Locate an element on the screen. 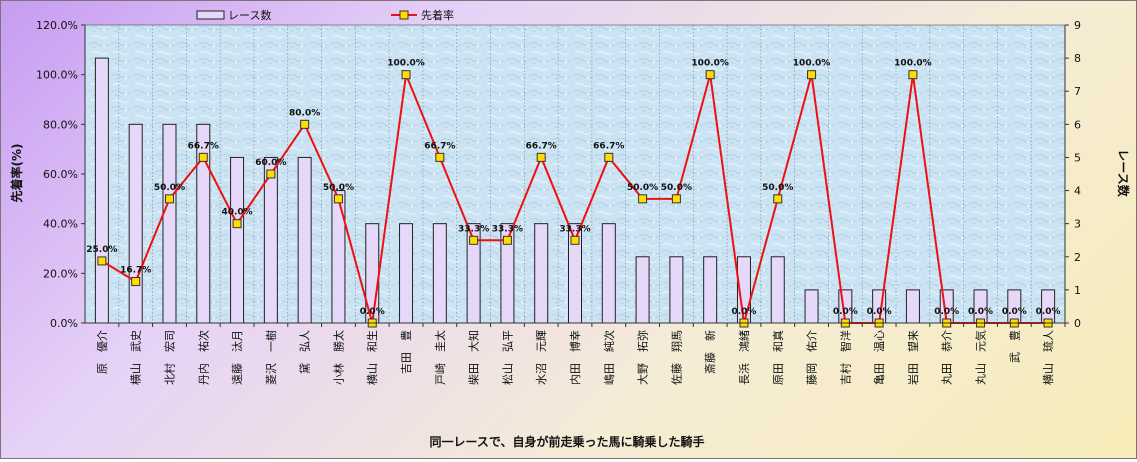 The height and width of the screenshot is (462, 1137). category-label: 大野 拓弥 is located at coordinates (643, 357).